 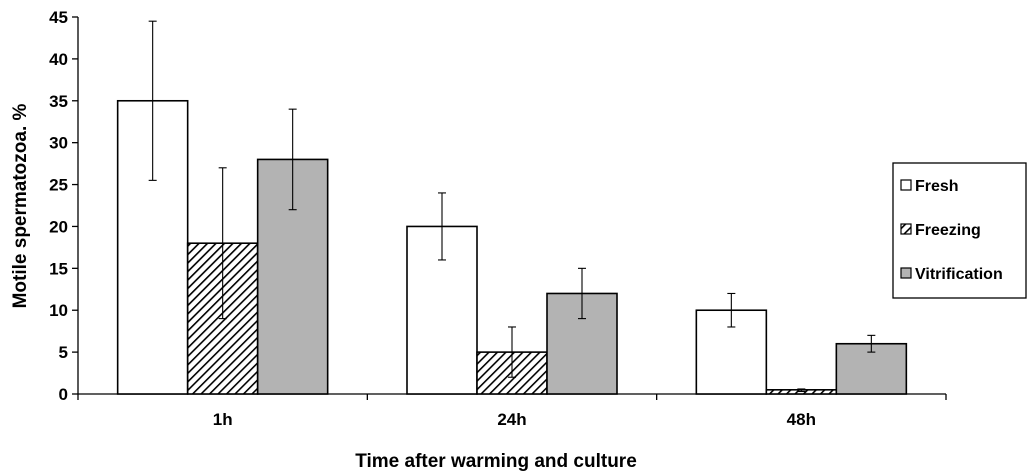 What do you see at coordinates (63, 394) in the screenshot?
I see `y-tick-label: 0` at bounding box center [63, 394].